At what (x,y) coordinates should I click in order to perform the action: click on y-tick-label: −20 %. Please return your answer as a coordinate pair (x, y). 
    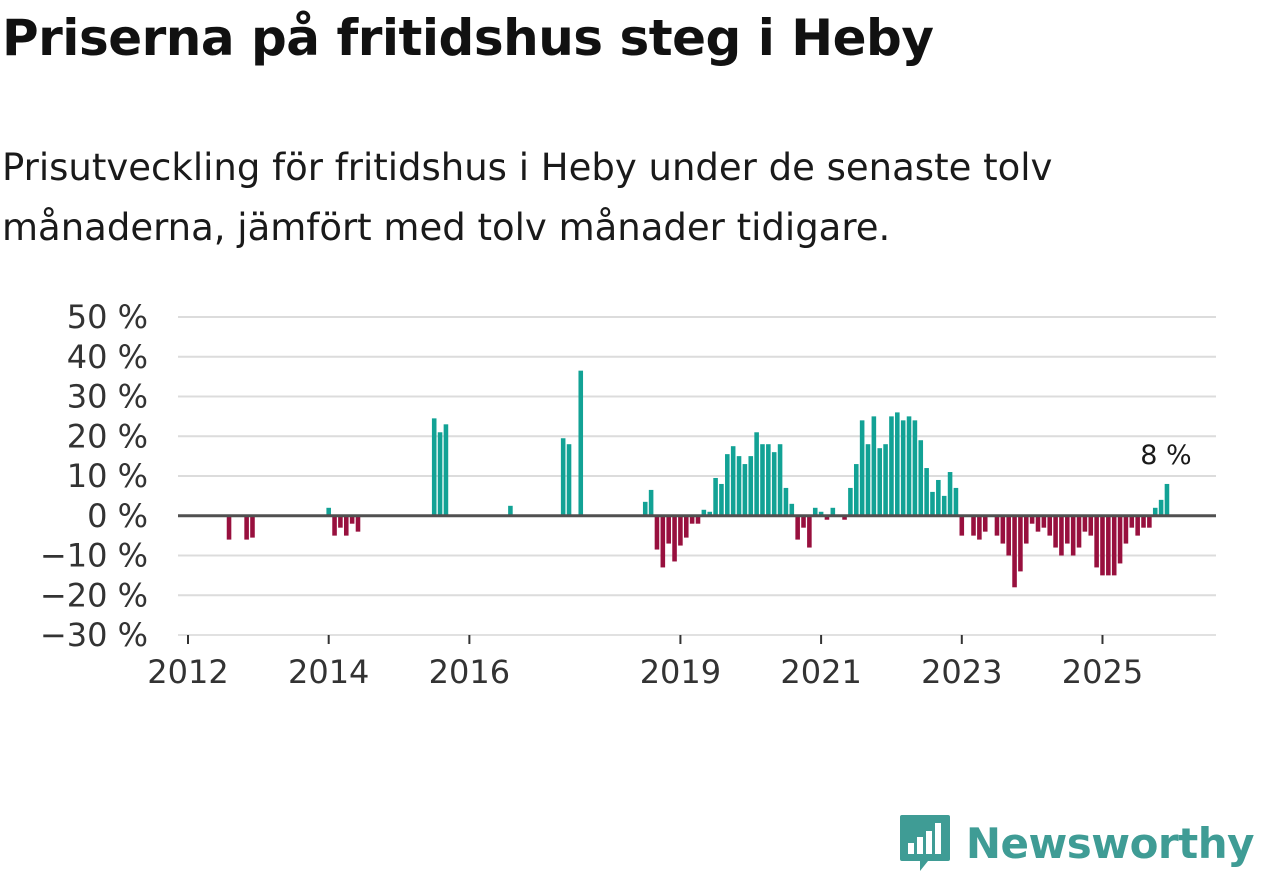
    Looking at the image, I should click on (94, 595).